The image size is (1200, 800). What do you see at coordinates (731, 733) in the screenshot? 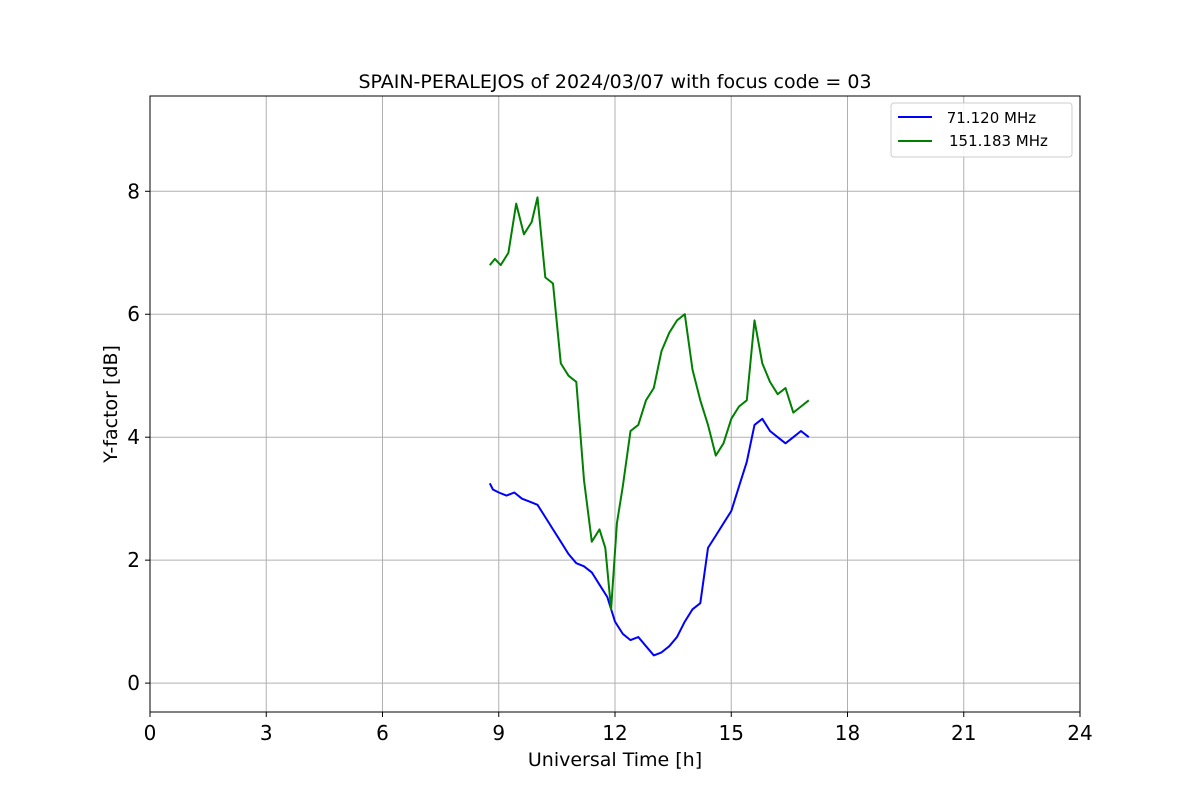
I see `x-tick-label: 15` at bounding box center [731, 733].